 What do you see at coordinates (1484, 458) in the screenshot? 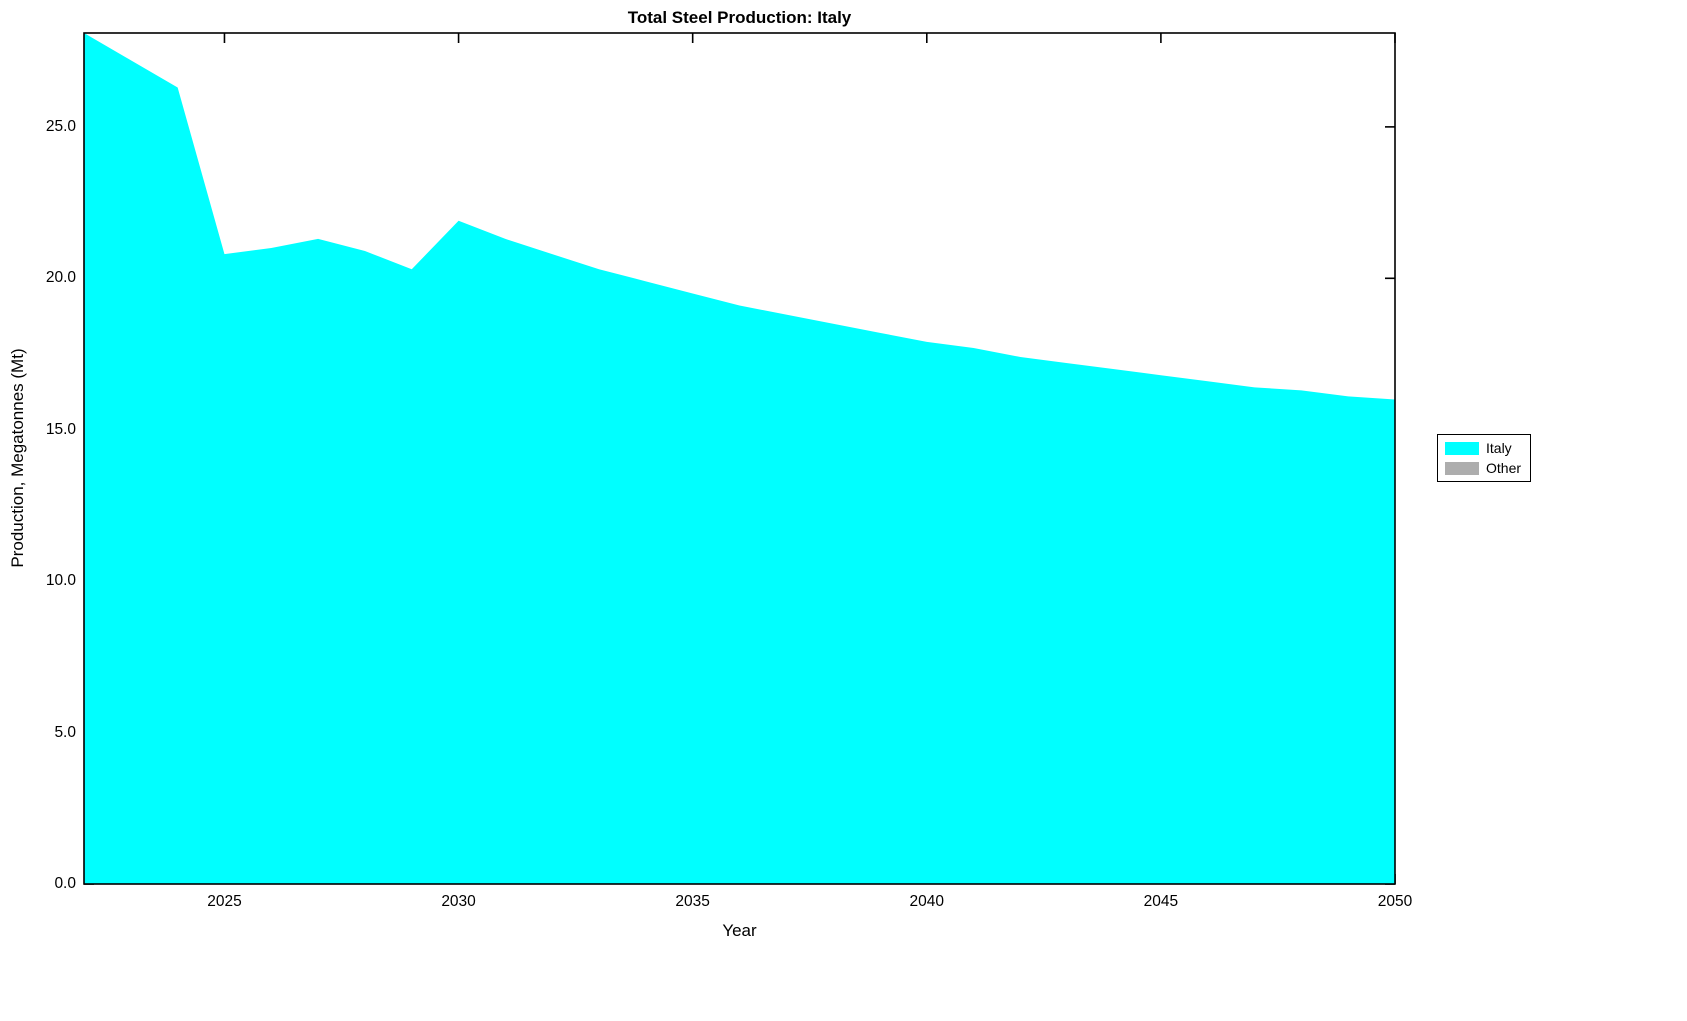
I see `legend: Italy Other` at bounding box center [1484, 458].